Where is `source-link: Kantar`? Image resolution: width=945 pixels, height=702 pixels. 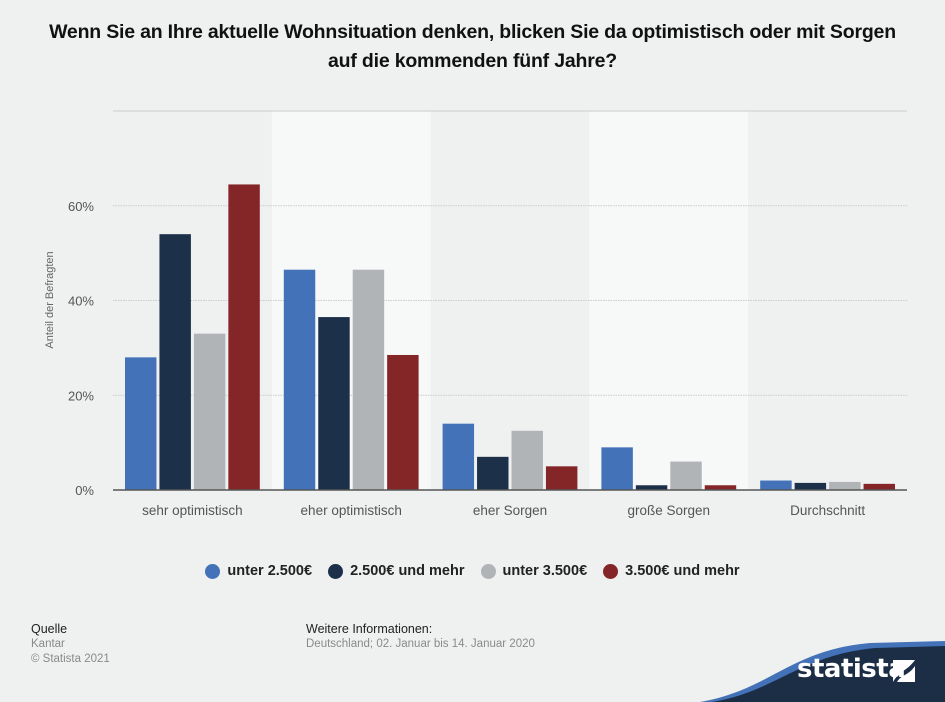 source-link: Kantar is located at coordinates (48, 644).